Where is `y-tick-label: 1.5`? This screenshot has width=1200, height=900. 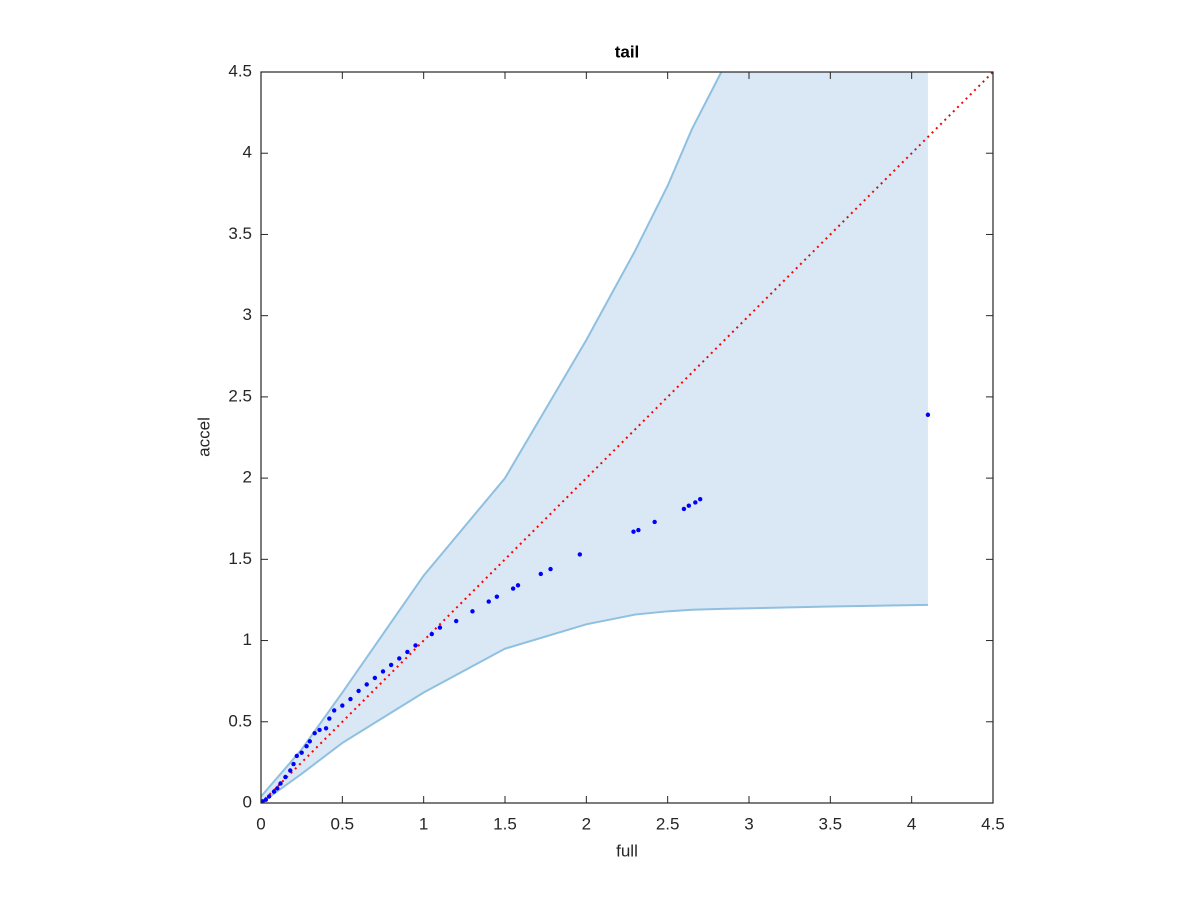
y-tick-label: 1.5 is located at coordinates (240, 558).